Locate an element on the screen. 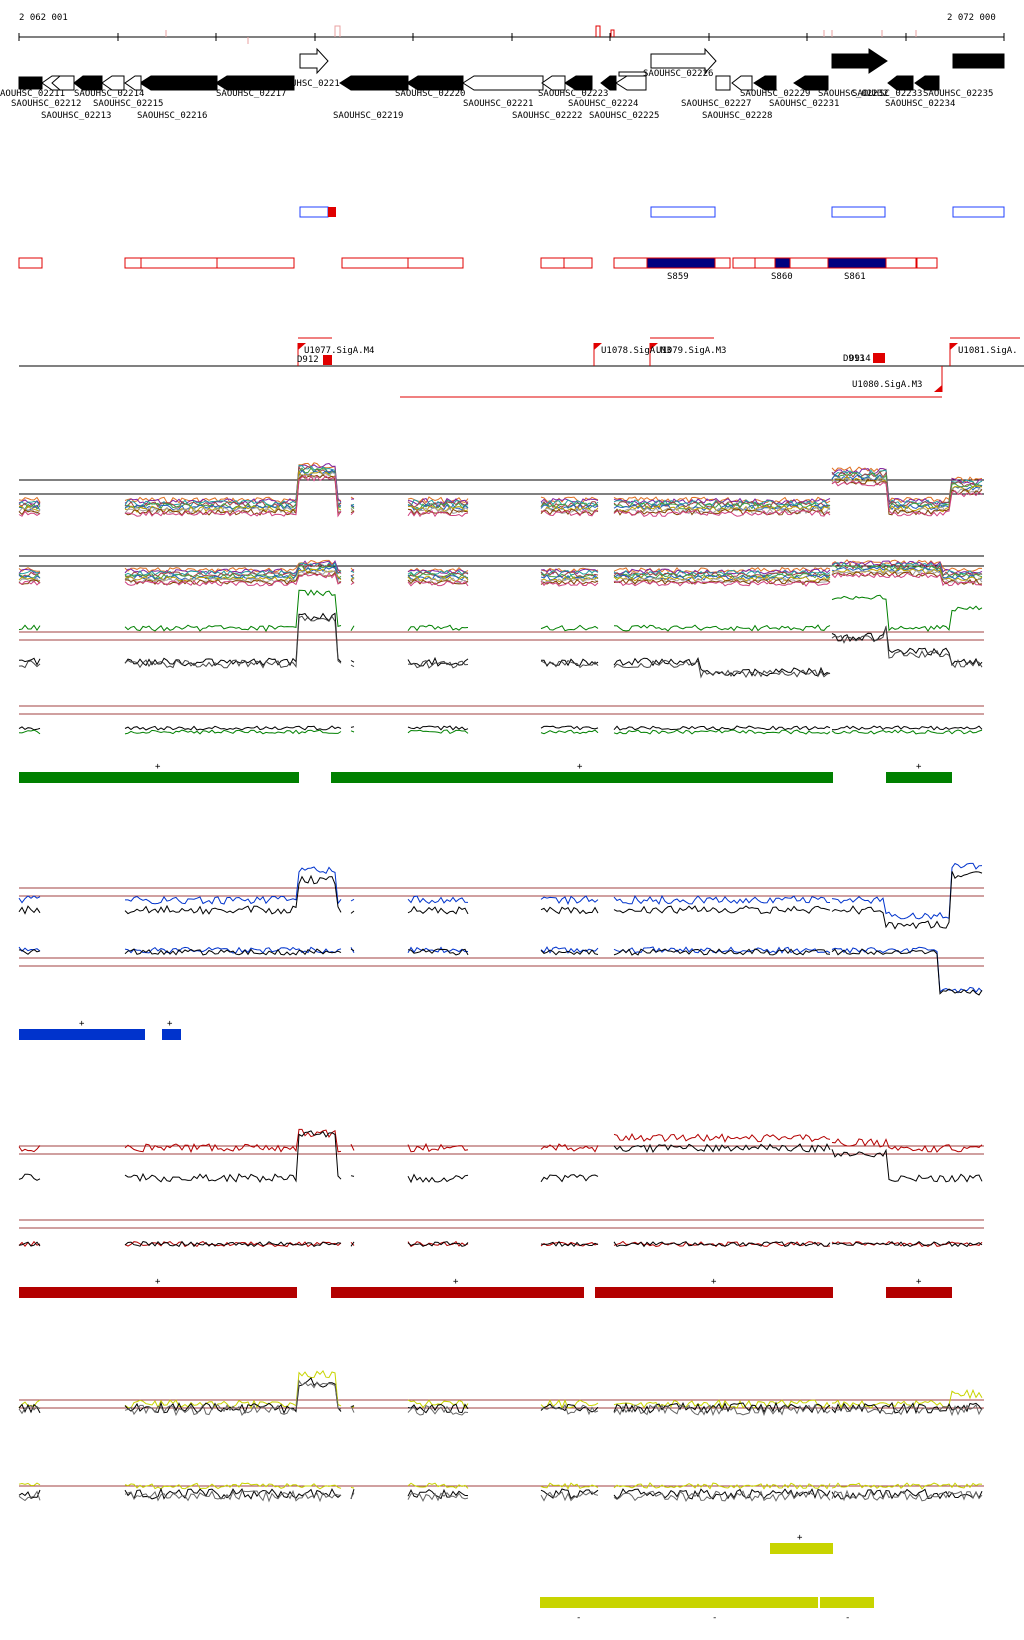 This screenshot has width=1024, height=1640. gene-label: SAOUHSC_02221 is located at coordinates (498, 104).